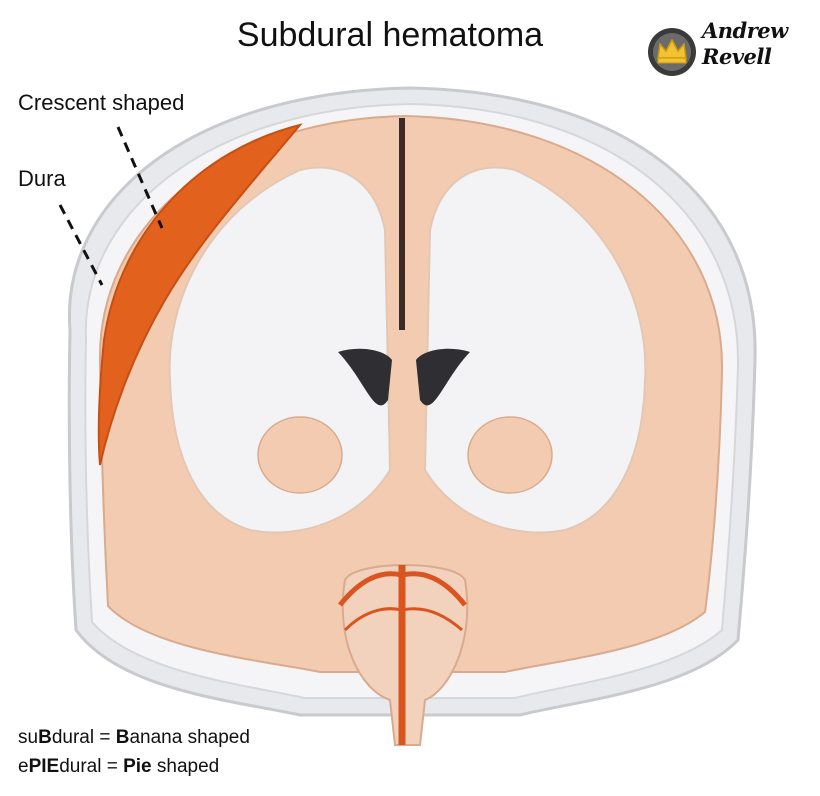 This screenshot has width=820, height=796. I want to click on mnemonic-subdural-part: anana shaped, so click(189, 737).